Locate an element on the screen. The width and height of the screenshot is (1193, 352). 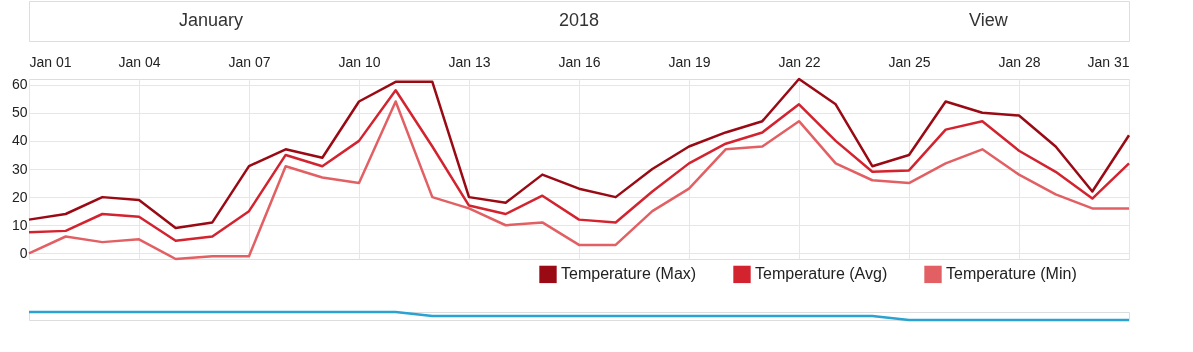
x-tick-label: Jan 07 is located at coordinates (249, 61).